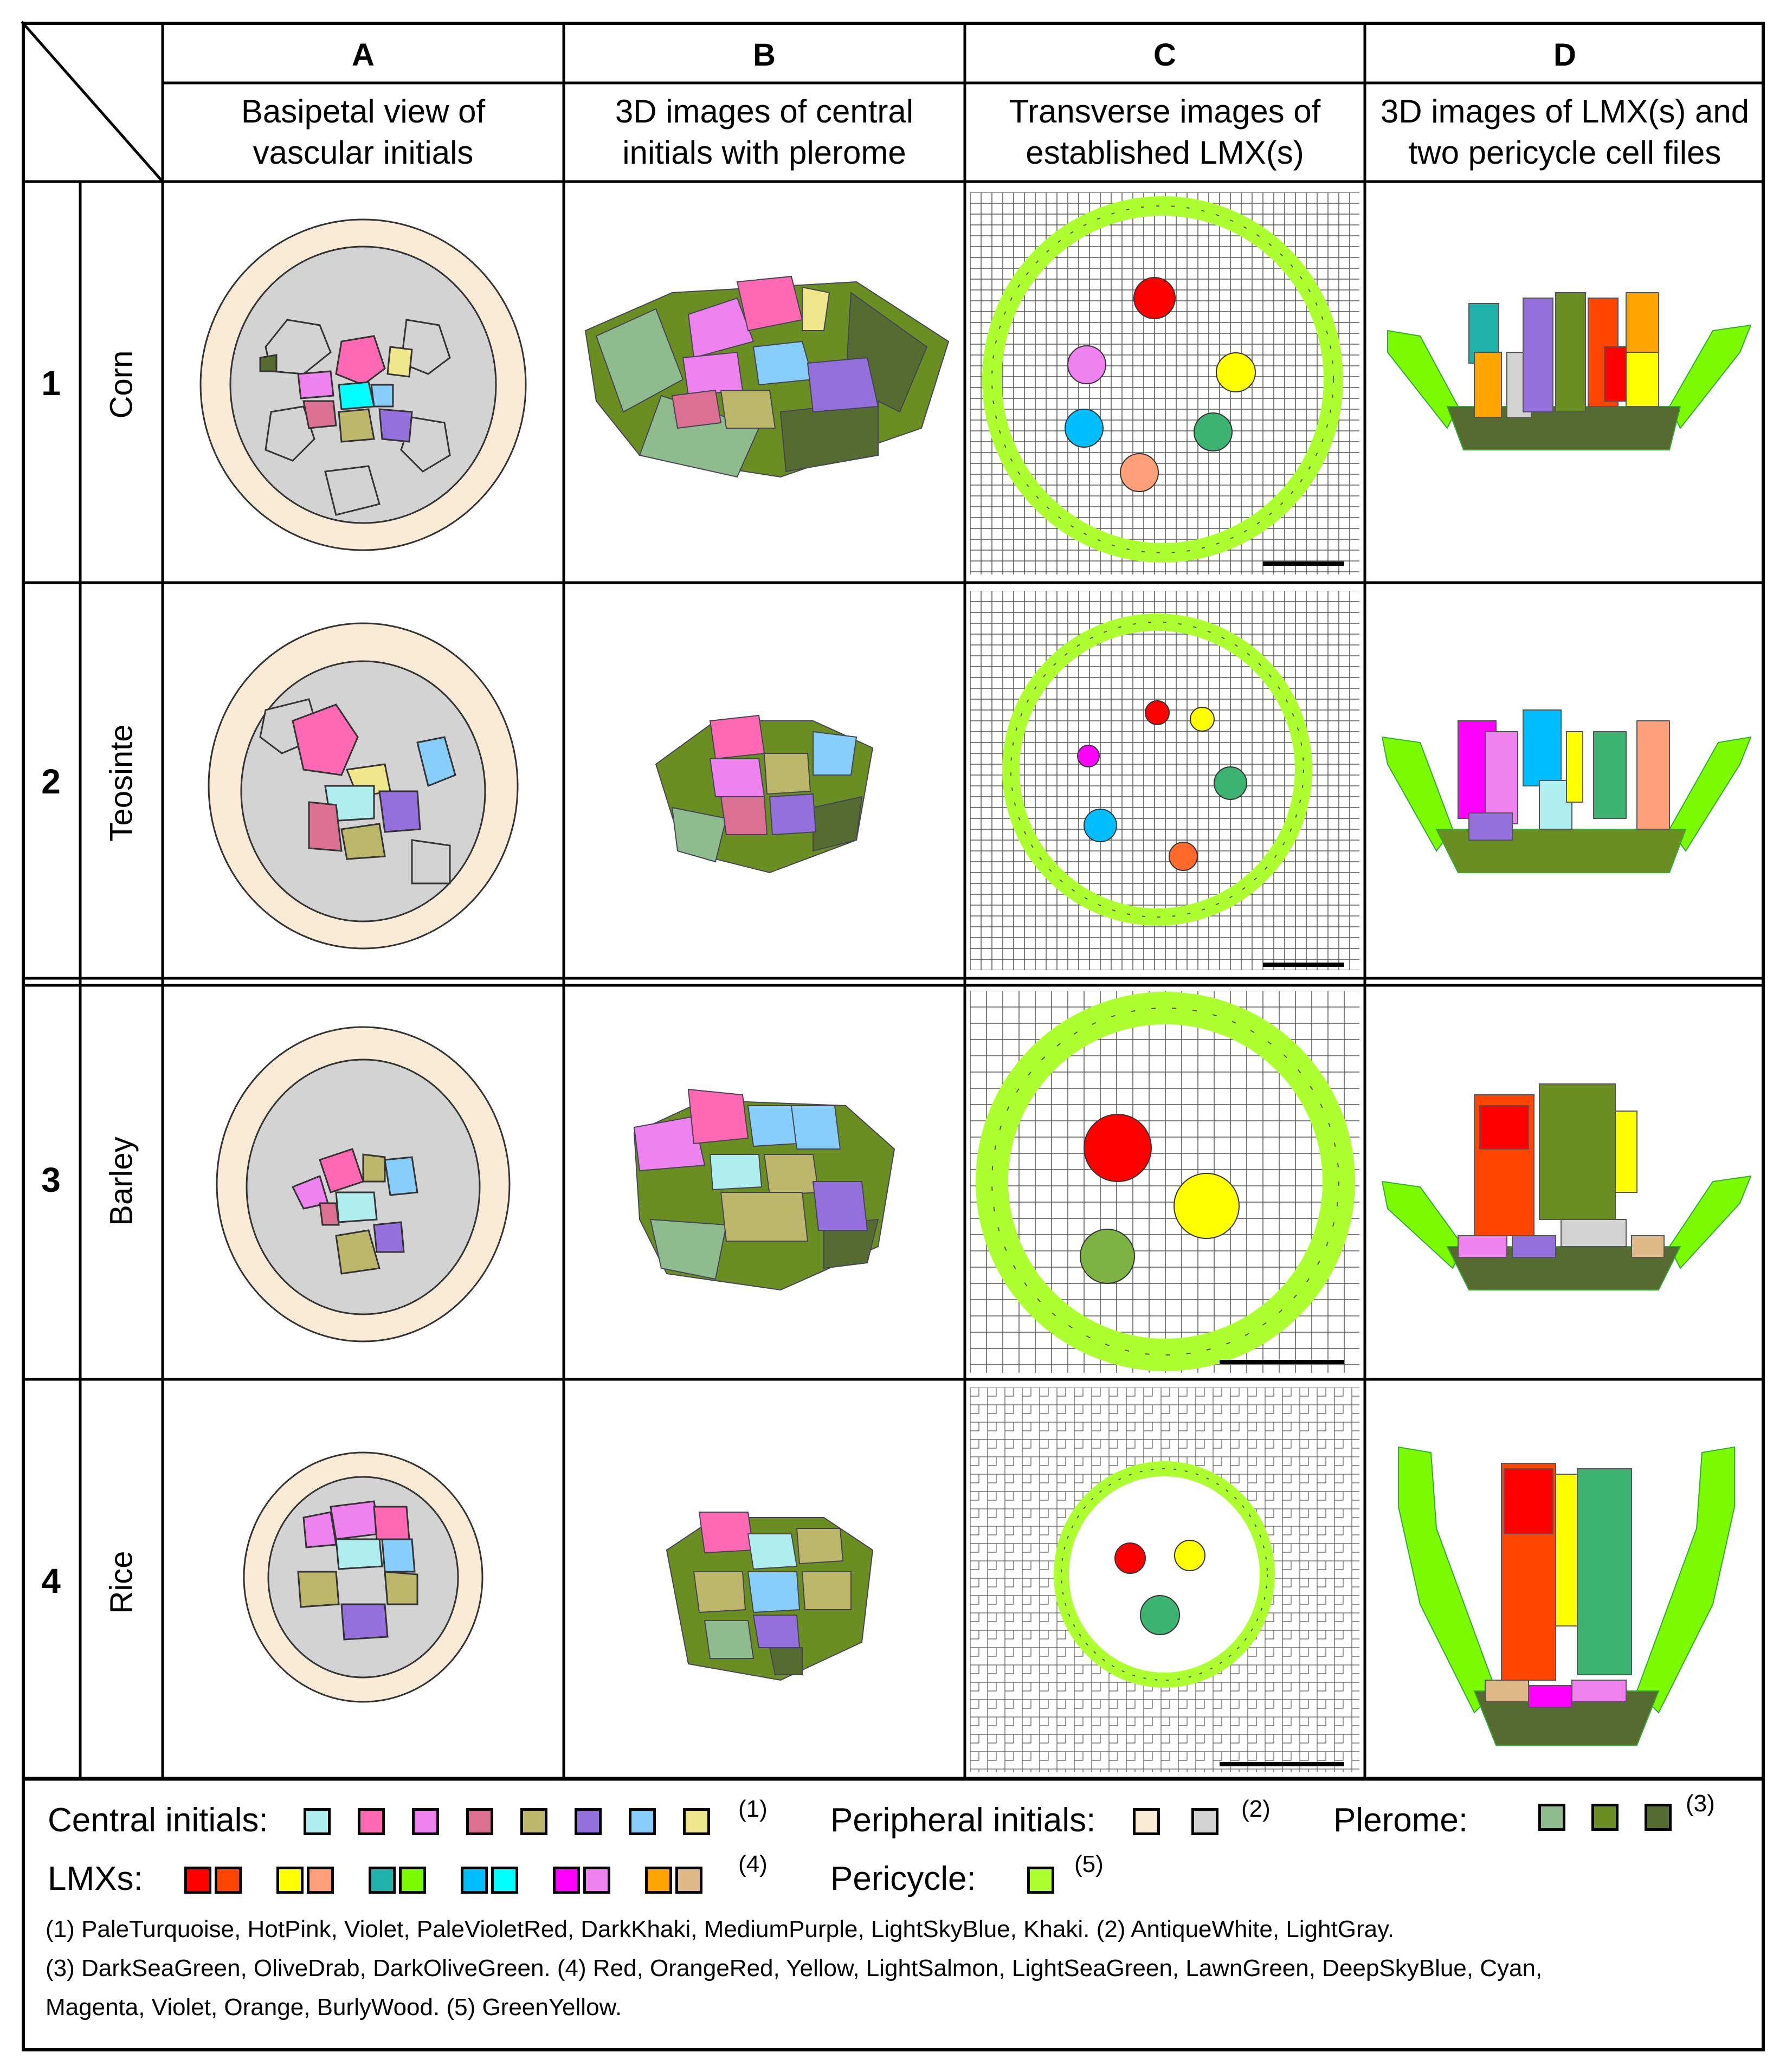 The height and width of the screenshot is (2072, 1786). I want to click on column-description-line: 3D images of LMX(s) and, so click(1565, 111).